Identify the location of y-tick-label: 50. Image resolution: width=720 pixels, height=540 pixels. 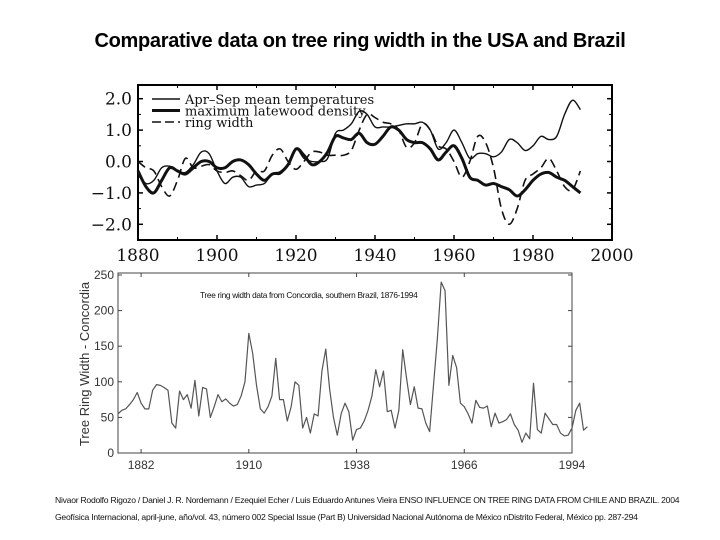
(108, 417).